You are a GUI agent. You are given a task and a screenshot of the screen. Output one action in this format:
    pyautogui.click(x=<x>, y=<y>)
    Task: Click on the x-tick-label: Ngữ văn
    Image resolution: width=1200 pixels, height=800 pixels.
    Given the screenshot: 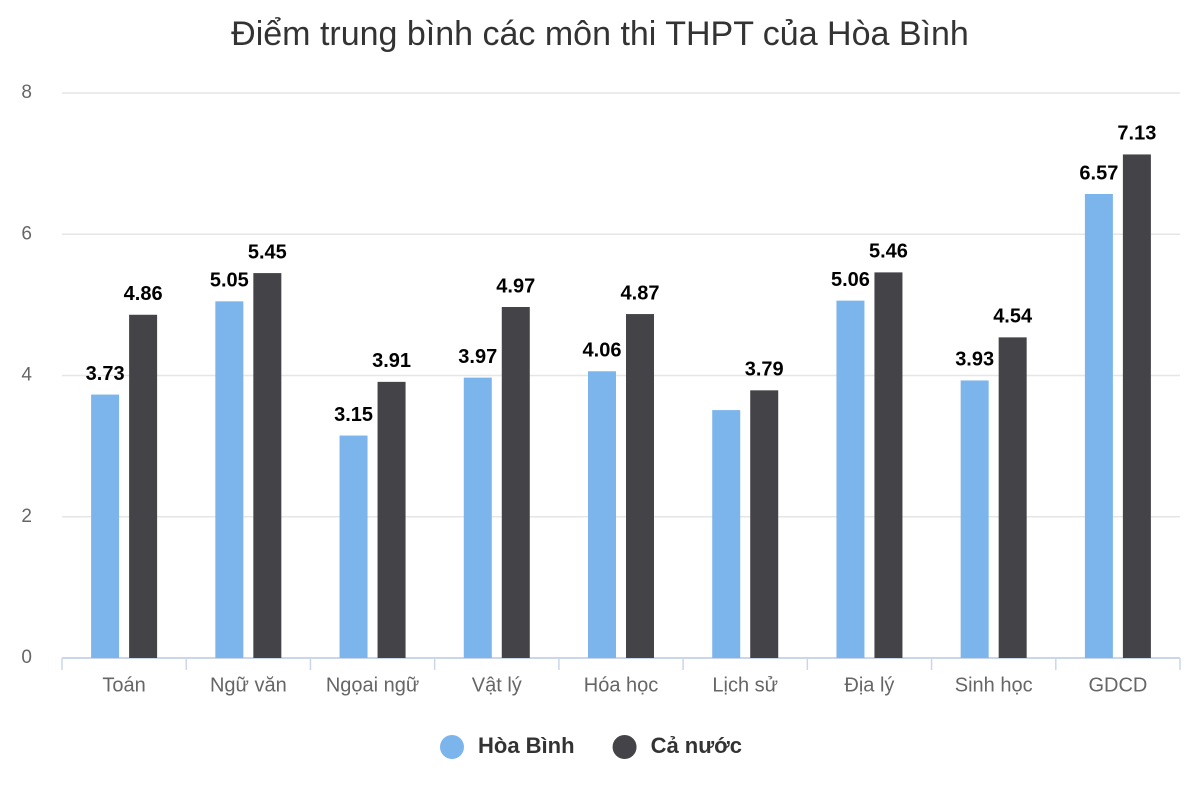 What is the action you would take?
    pyautogui.click(x=248, y=685)
    